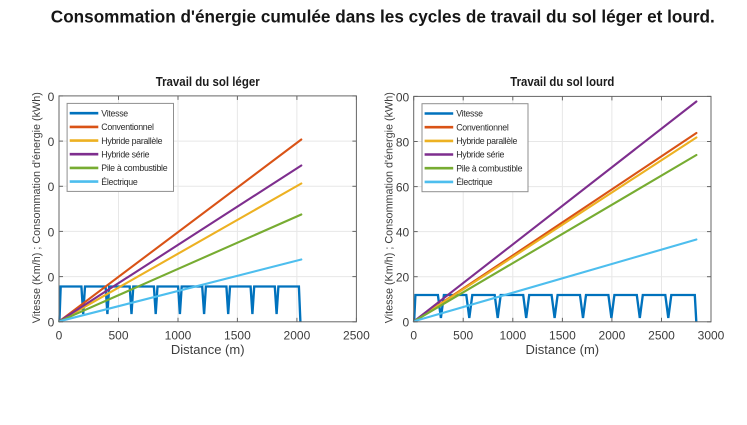 This screenshot has width=747, height=425. I want to click on svg-text: Travail du sol léger, so click(208, 81).